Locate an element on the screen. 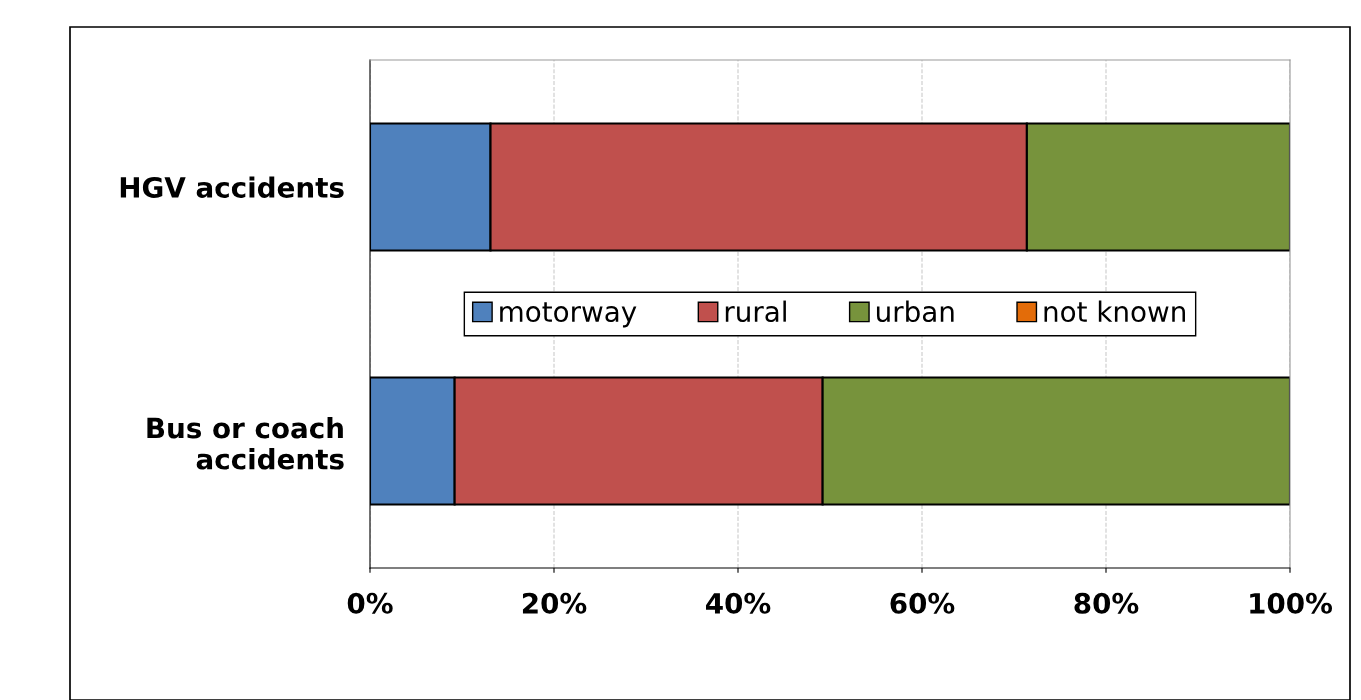  x-tick-label: 60% is located at coordinates (922, 603).